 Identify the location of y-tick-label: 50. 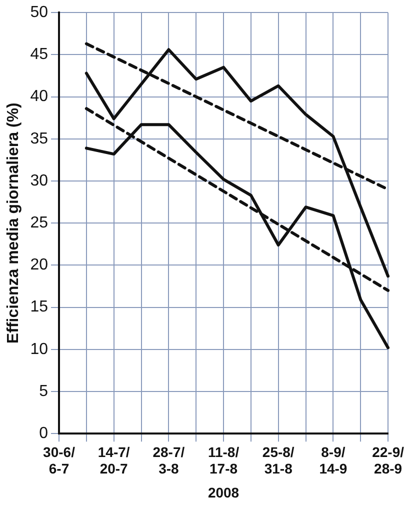
(39, 13).